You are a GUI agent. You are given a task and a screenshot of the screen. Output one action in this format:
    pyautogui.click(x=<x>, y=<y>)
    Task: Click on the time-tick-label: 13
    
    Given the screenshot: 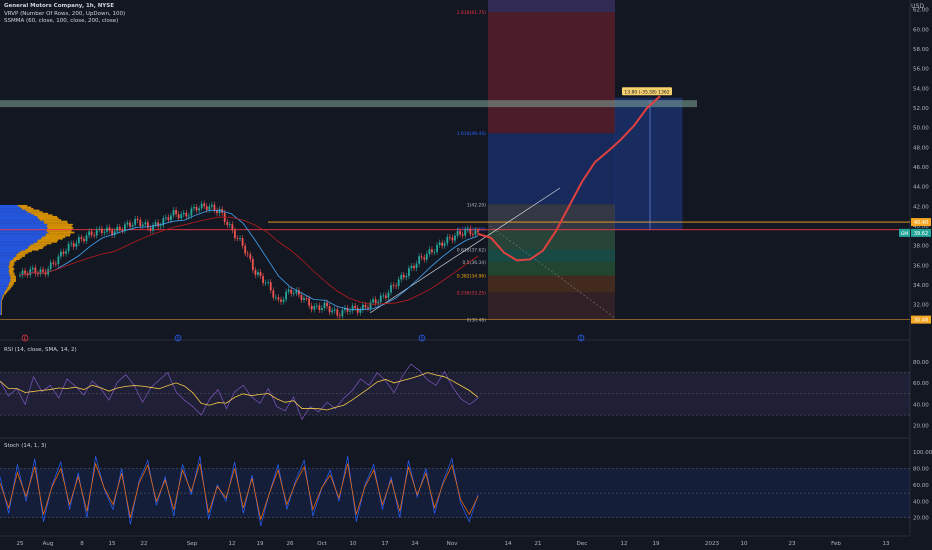 What is the action you would take?
    pyautogui.click(x=886, y=544)
    